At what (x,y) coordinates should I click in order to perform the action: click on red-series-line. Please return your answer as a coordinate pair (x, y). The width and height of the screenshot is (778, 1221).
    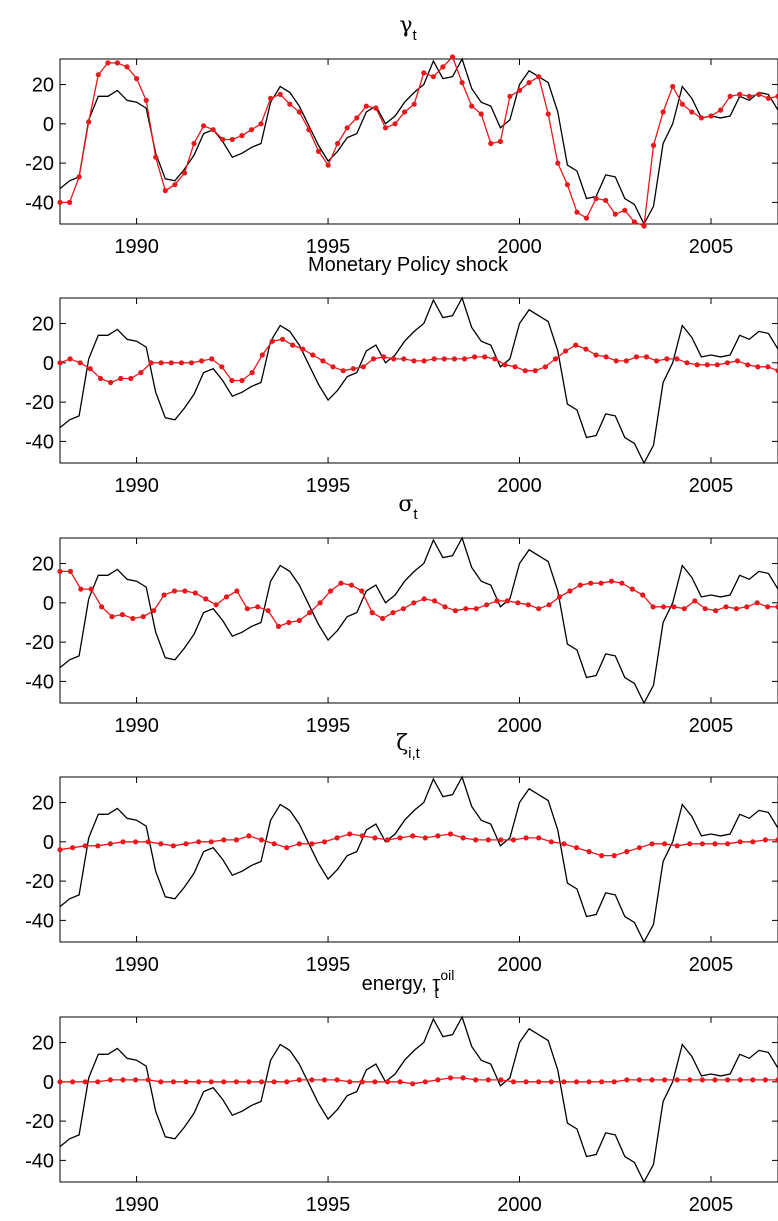
    Looking at the image, I should click on (419, 599).